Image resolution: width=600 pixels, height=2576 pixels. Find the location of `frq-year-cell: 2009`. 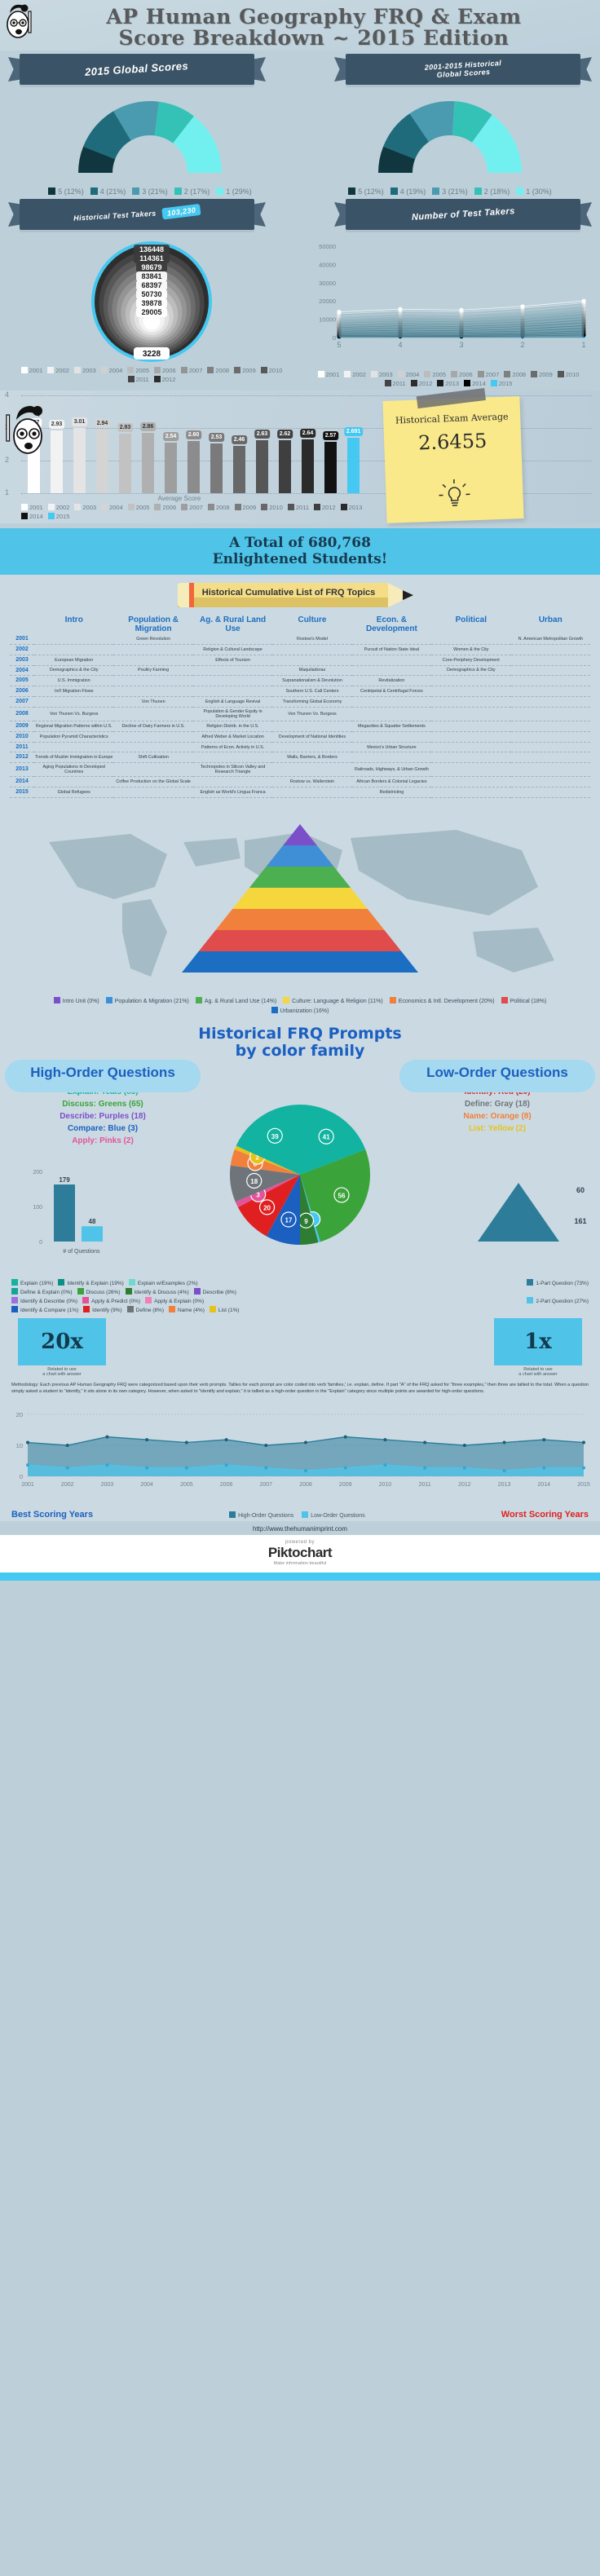

frq-year-cell: 2009 is located at coordinates (22, 726).